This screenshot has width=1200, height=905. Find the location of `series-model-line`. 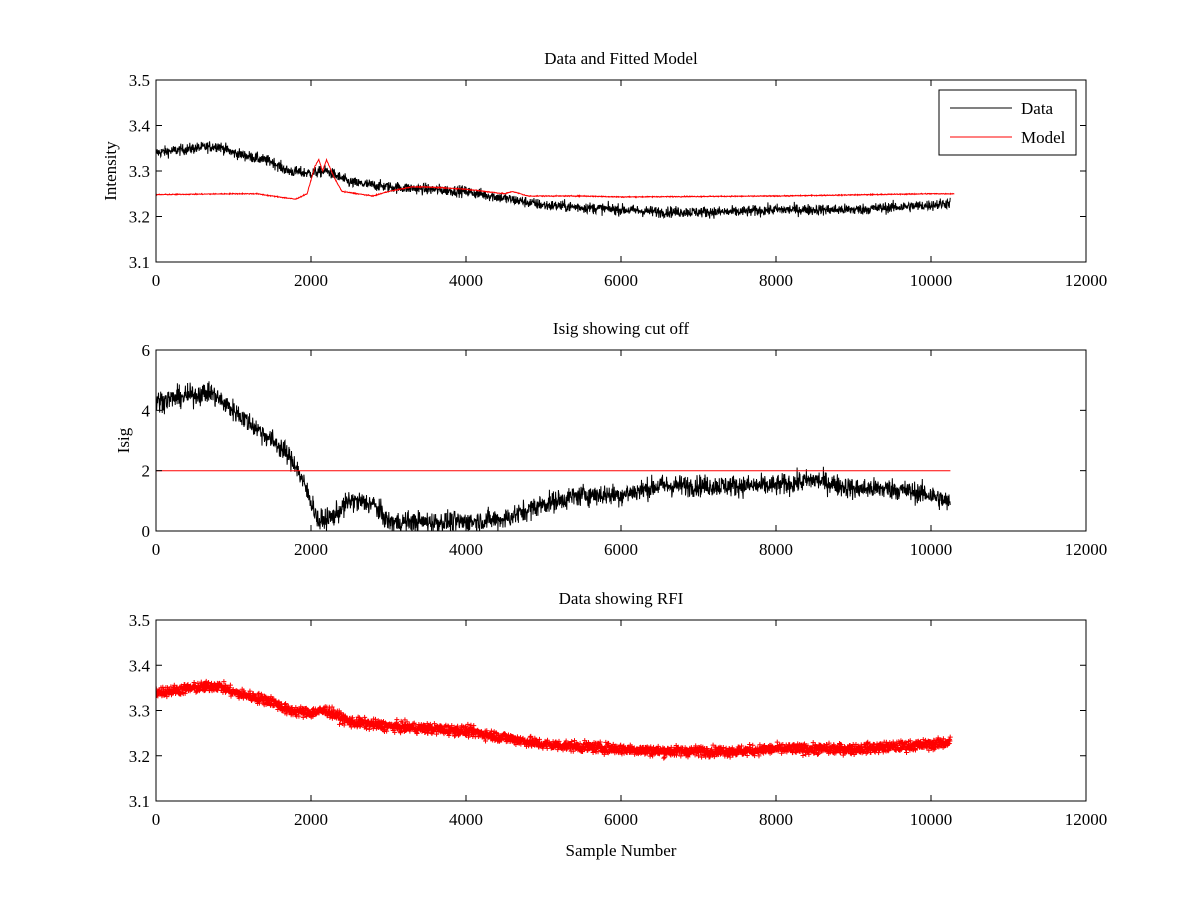

series-model-line is located at coordinates (555, 179).